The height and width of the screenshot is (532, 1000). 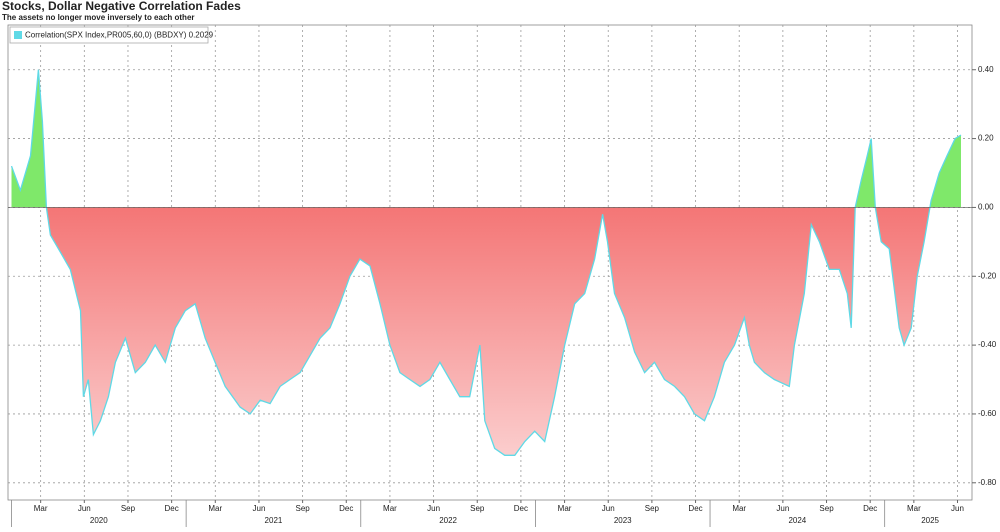 I want to click on year-label: 2025, so click(x=930, y=520).